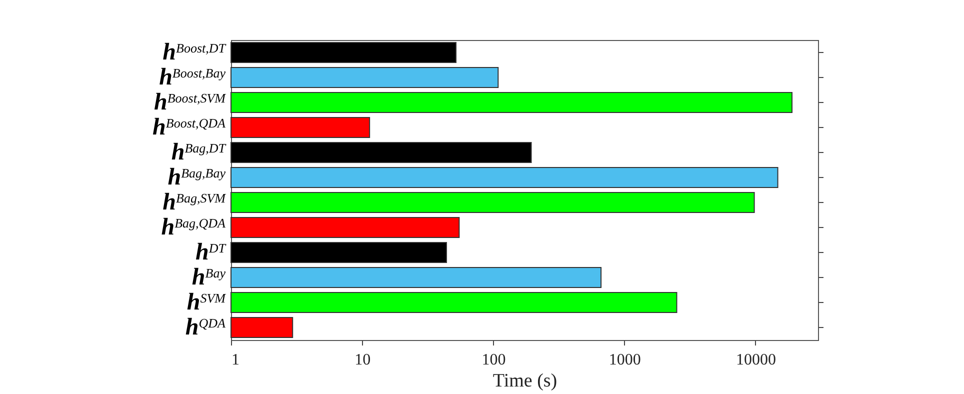 The height and width of the screenshot is (394, 964). I want to click on y-tick-label: h$^{DT}$, so click(211, 253).